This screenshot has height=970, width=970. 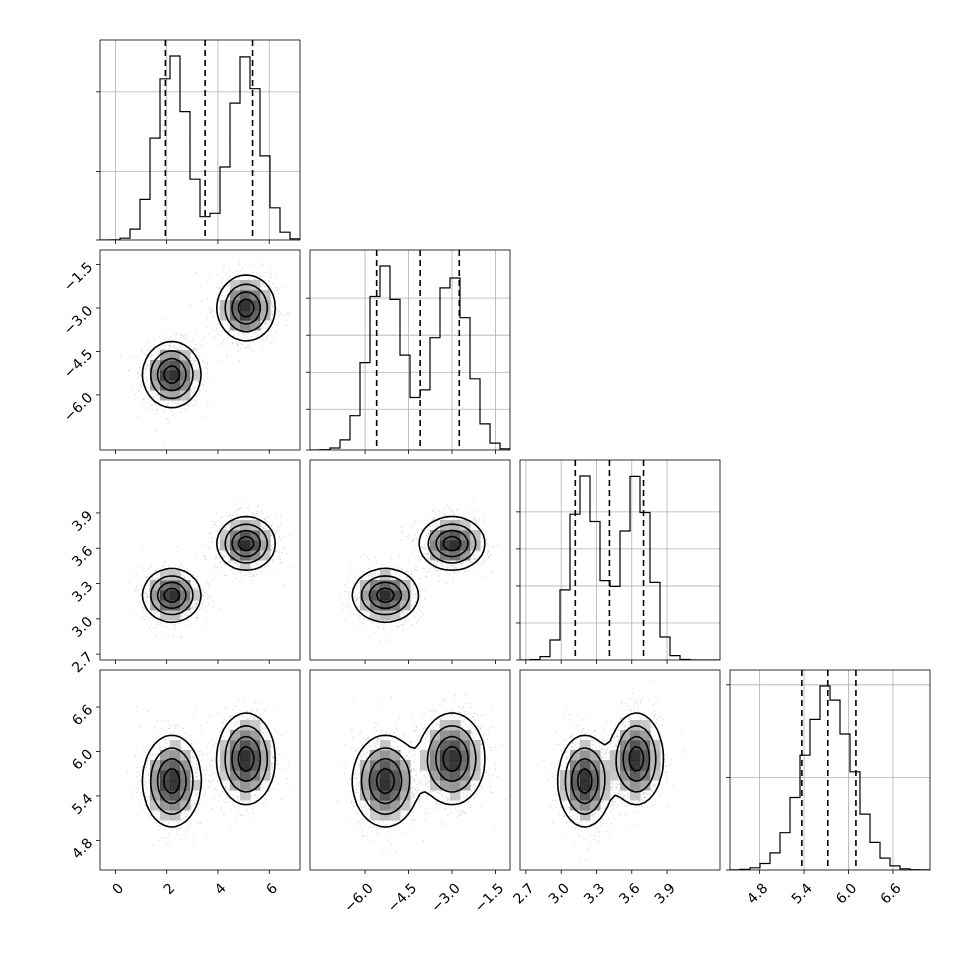 What do you see at coordinates (78, 320) in the screenshot?
I see `y-tick-label-1-2: −3.0` at bounding box center [78, 320].